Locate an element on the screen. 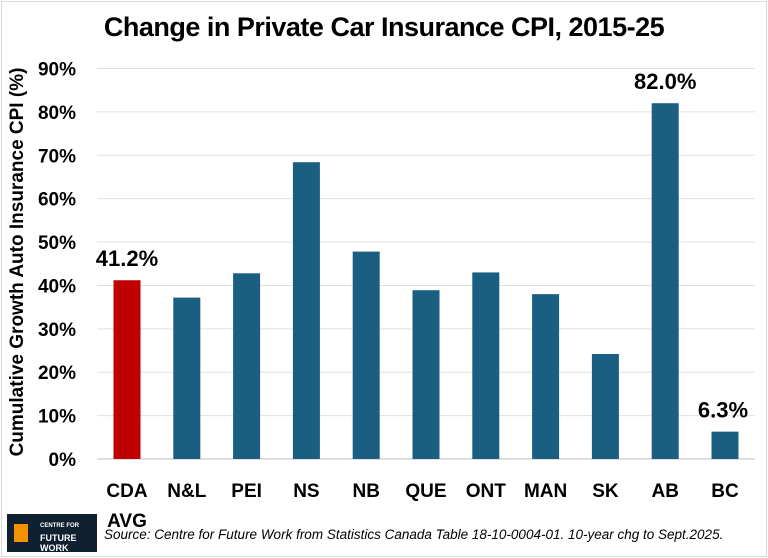 The width and height of the screenshot is (768, 558). x-tick-label: SK is located at coordinates (605, 491).